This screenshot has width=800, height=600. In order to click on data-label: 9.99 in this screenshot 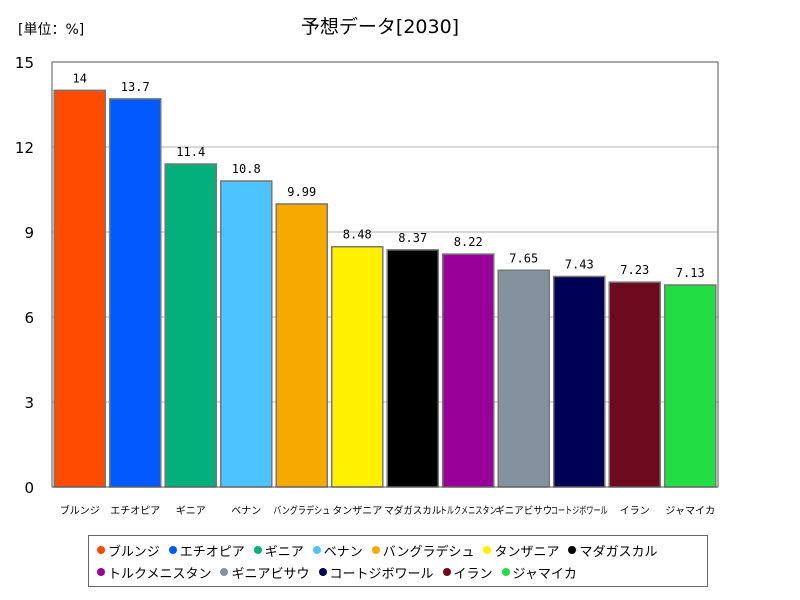, I will do `click(301, 192)`.